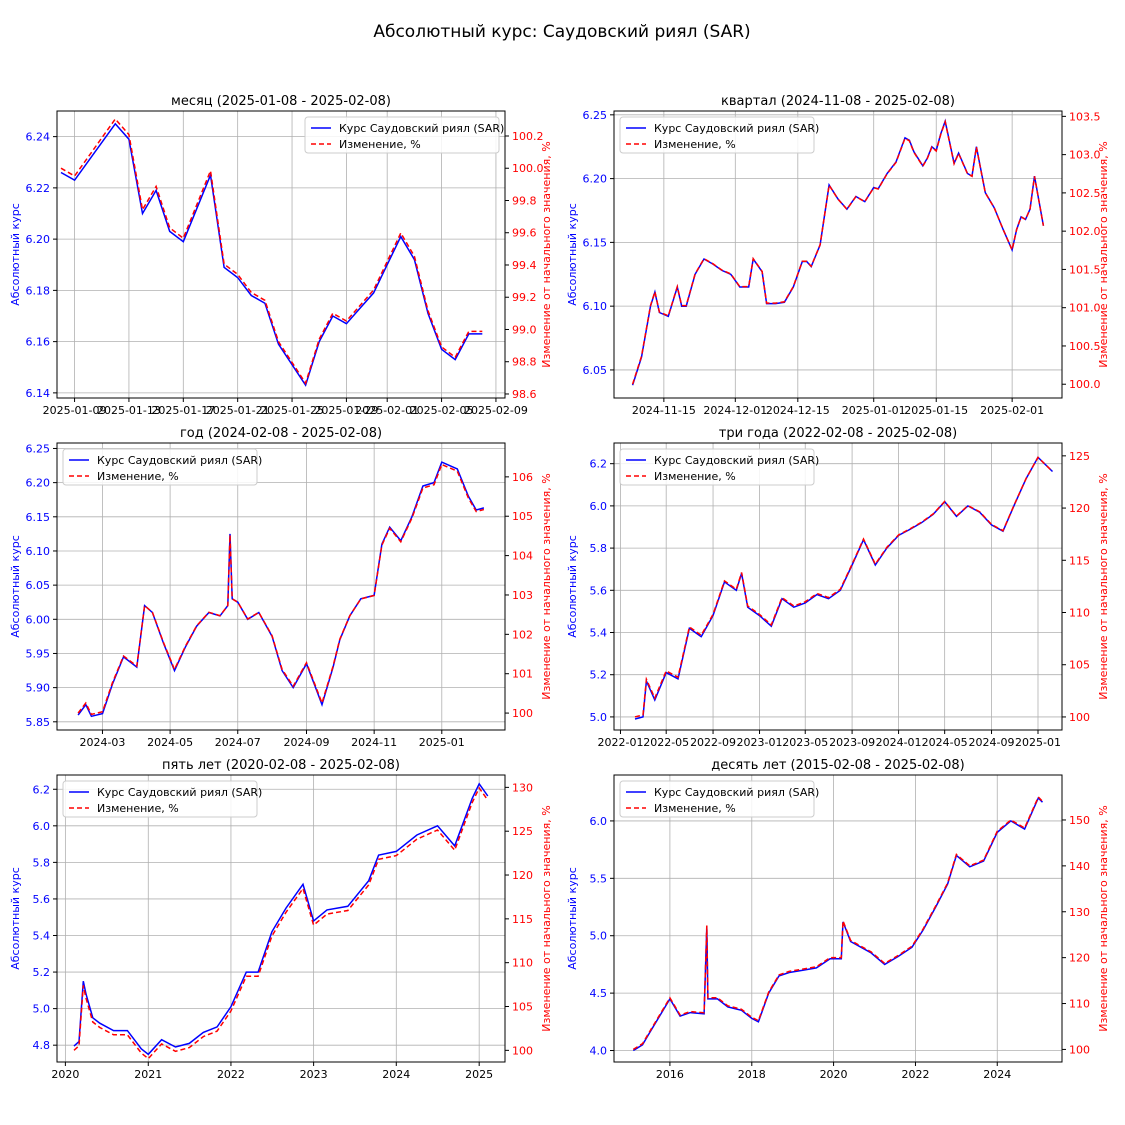  Describe the element at coordinates (1079, 820) in the screenshot. I see `y2-tick-label: 150` at that location.